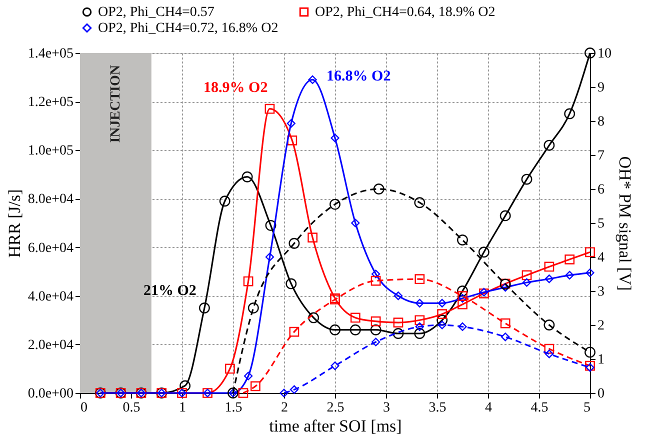 This screenshot has width=659, height=445. Describe the element at coordinates (601, 394) in the screenshot. I see `y2-tick-label: 0` at that location.